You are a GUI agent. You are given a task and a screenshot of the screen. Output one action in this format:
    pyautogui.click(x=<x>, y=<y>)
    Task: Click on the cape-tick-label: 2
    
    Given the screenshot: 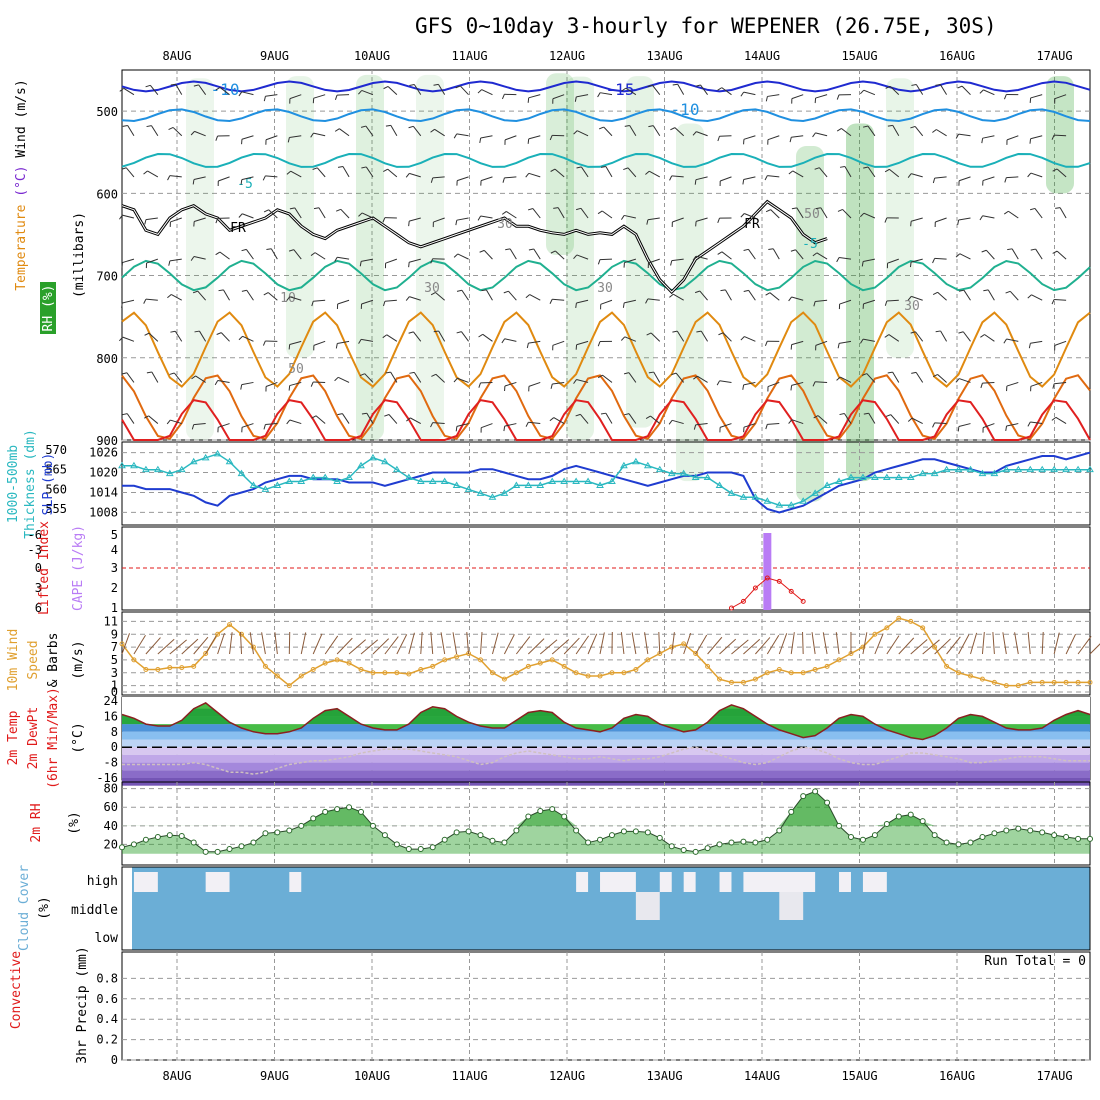 What is the action you would take?
    pyautogui.click(x=114, y=588)
    